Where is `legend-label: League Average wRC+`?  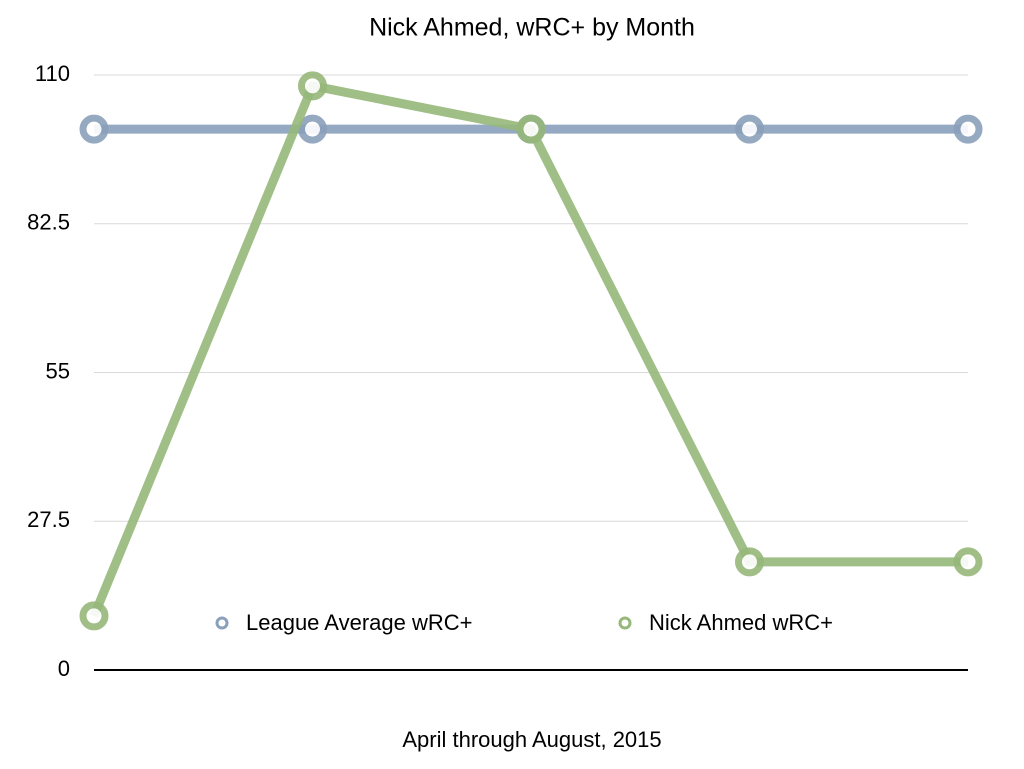 legend-label: League Average wRC+ is located at coordinates (359, 622).